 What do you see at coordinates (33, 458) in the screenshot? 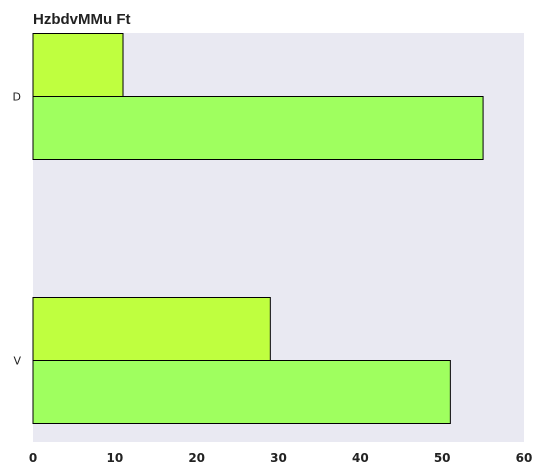
I see `x-tick-label-0: 0` at bounding box center [33, 458].